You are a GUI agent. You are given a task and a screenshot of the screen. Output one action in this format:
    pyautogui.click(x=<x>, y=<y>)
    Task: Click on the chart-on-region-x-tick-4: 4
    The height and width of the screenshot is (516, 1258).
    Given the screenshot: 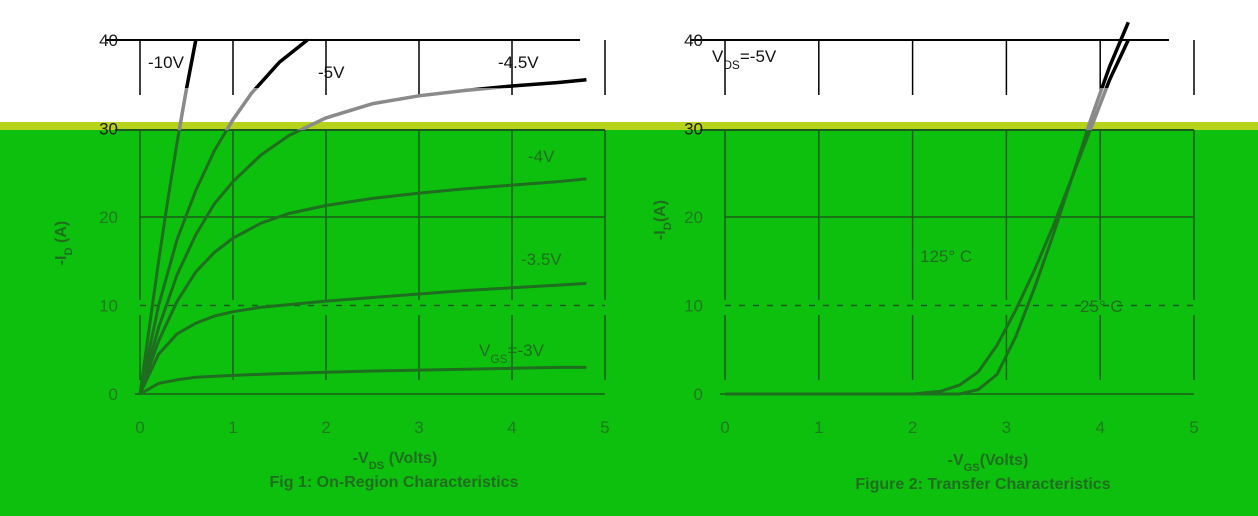 What is the action you would take?
    pyautogui.click(x=511, y=427)
    